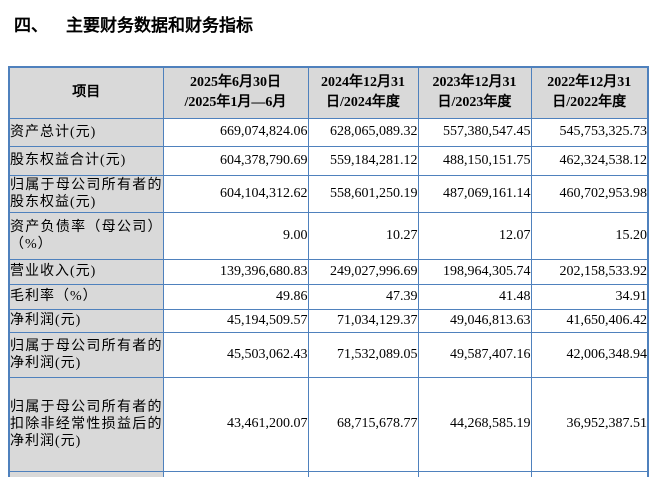 This screenshot has height=477, width=654. I want to click on row-label, so click(86, 473).